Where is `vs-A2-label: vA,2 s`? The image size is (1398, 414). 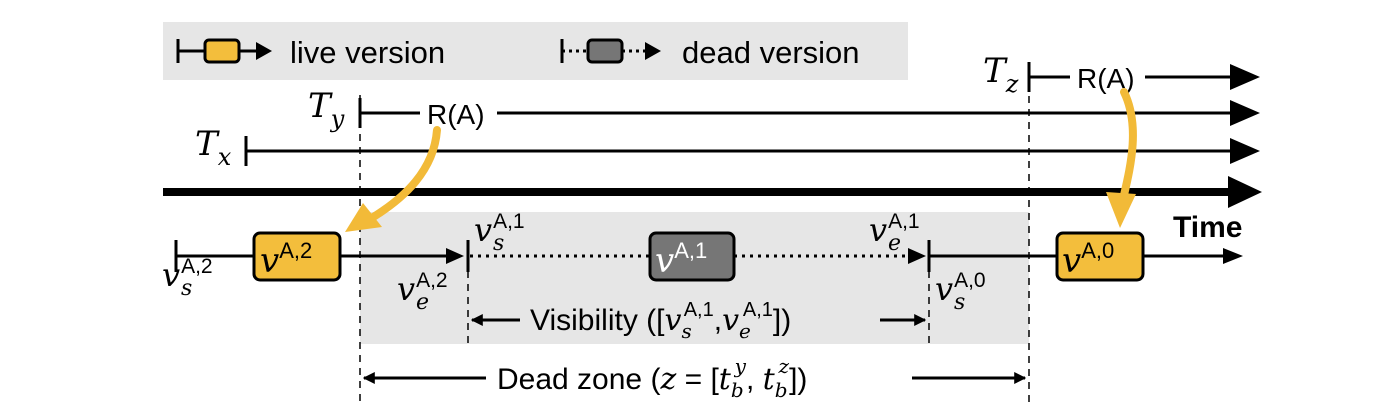
vs-A2-label: vA,2 s is located at coordinates (187, 278).